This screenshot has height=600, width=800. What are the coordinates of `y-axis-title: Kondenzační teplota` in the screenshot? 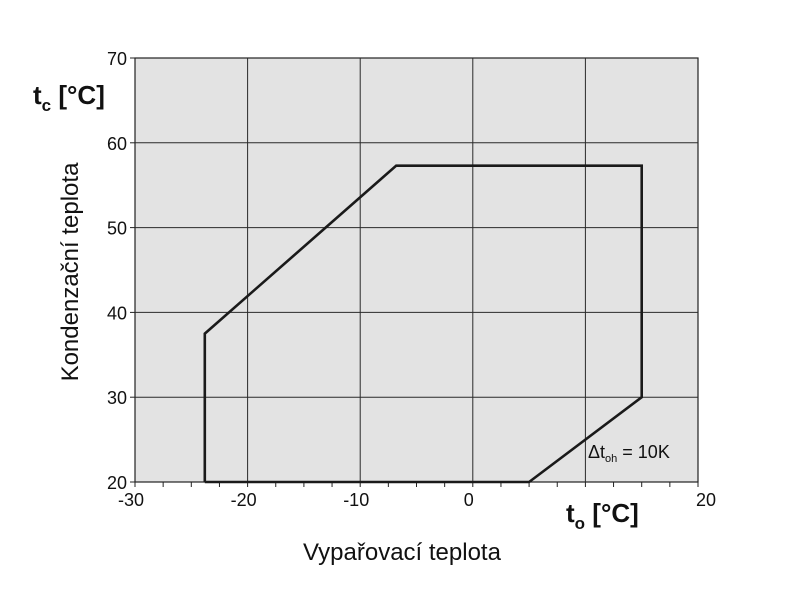 It's located at (70, 271).